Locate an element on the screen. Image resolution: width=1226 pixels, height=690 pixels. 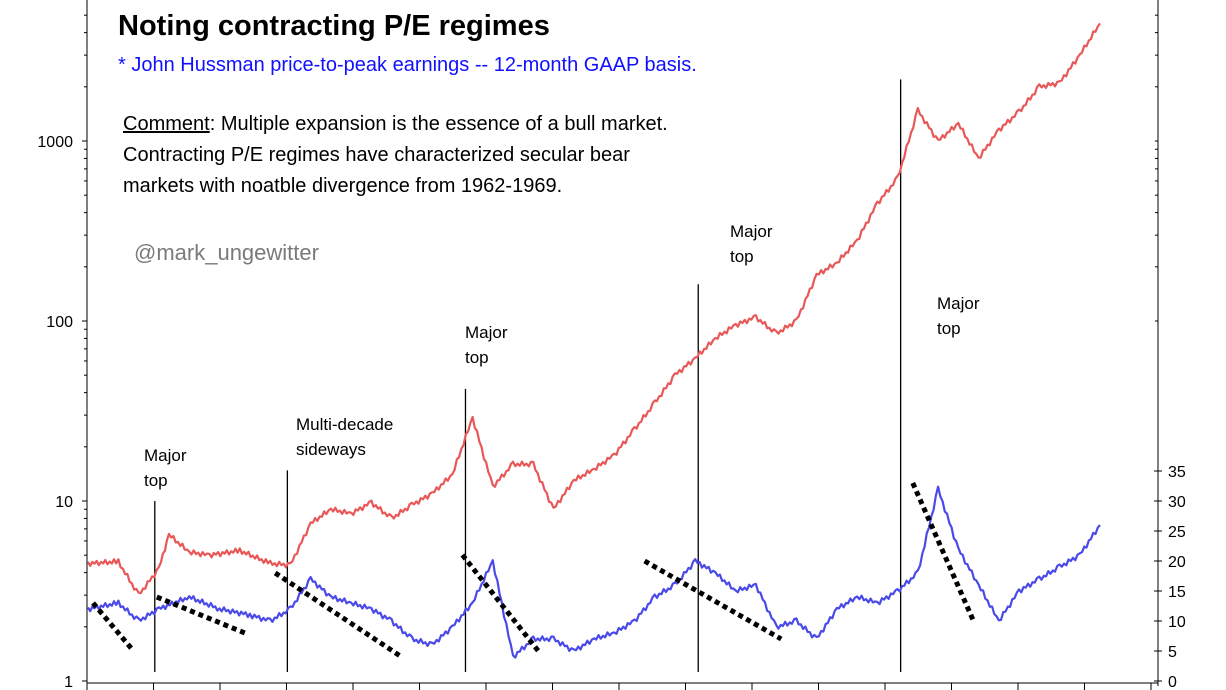
x-axis is located at coordinates (622, 686).